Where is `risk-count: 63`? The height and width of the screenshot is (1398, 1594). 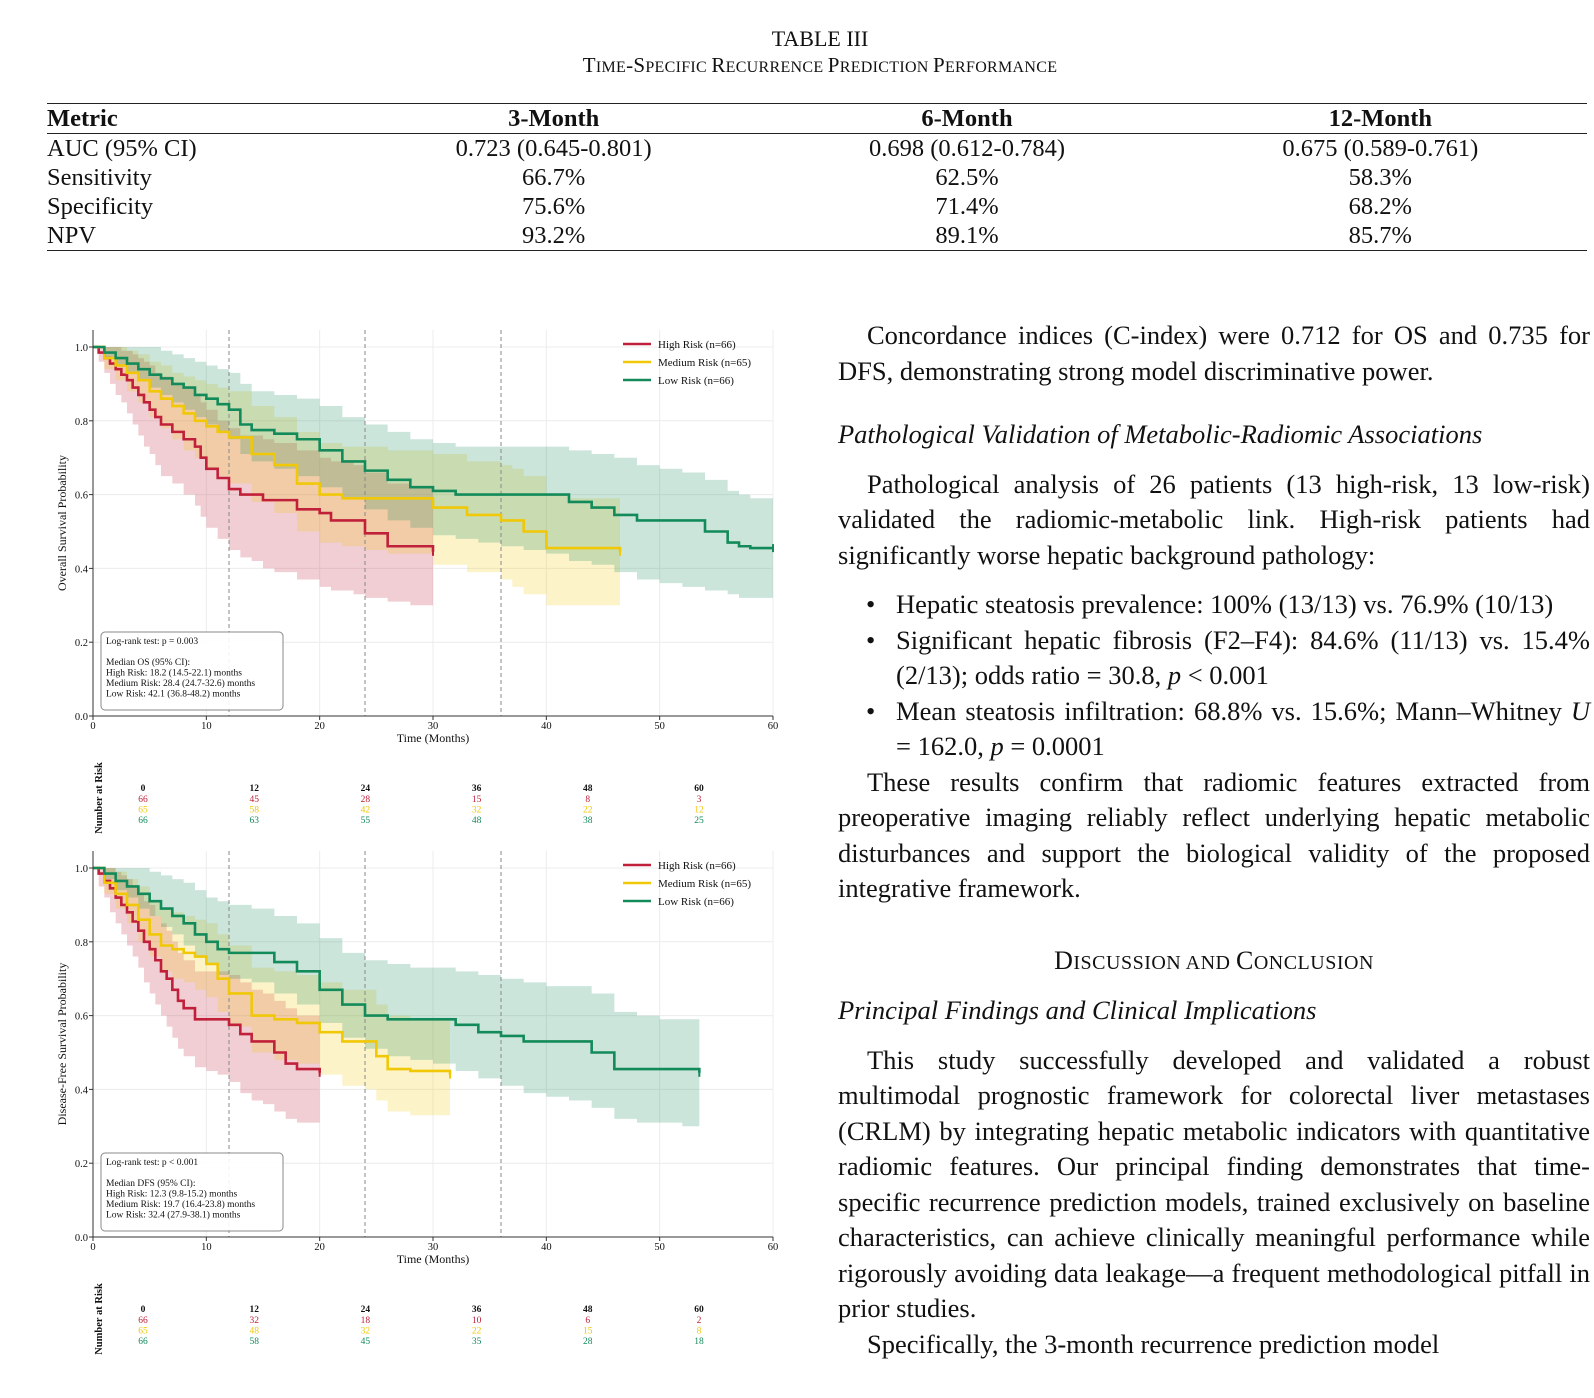 risk-count: 63 is located at coordinates (254, 821).